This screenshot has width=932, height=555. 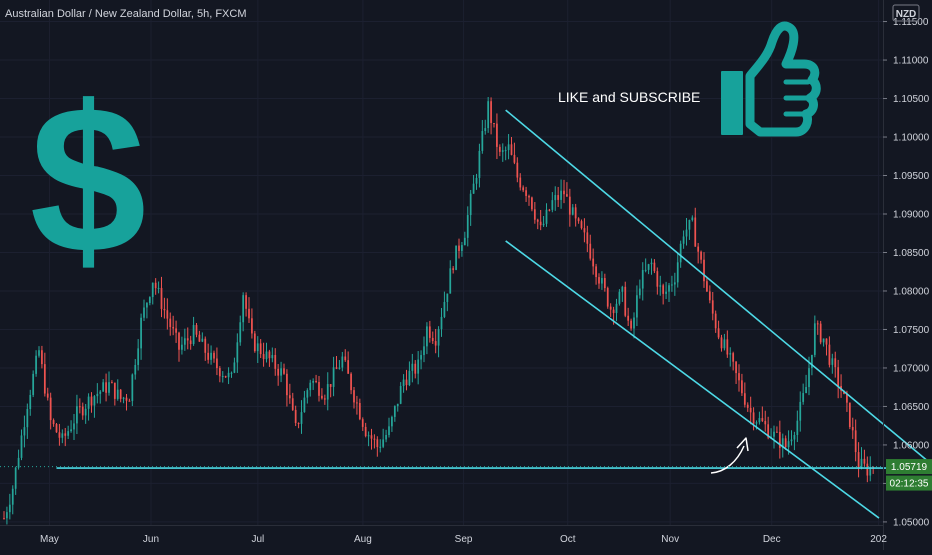 I want to click on time-tick-label: Aug, so click(x=363, y=539).